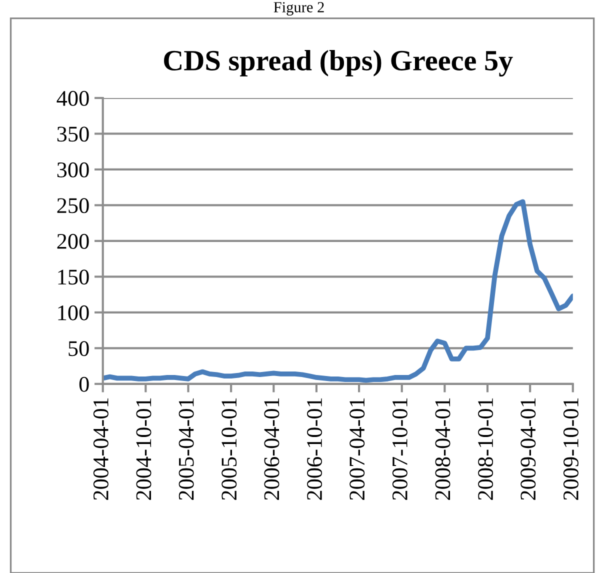 This screenshot has width=598, height=573. What do you see at coordinates (73, 241) in the screenshot?
I see `y-tick-label: 200` at bounding box center [73, 241].